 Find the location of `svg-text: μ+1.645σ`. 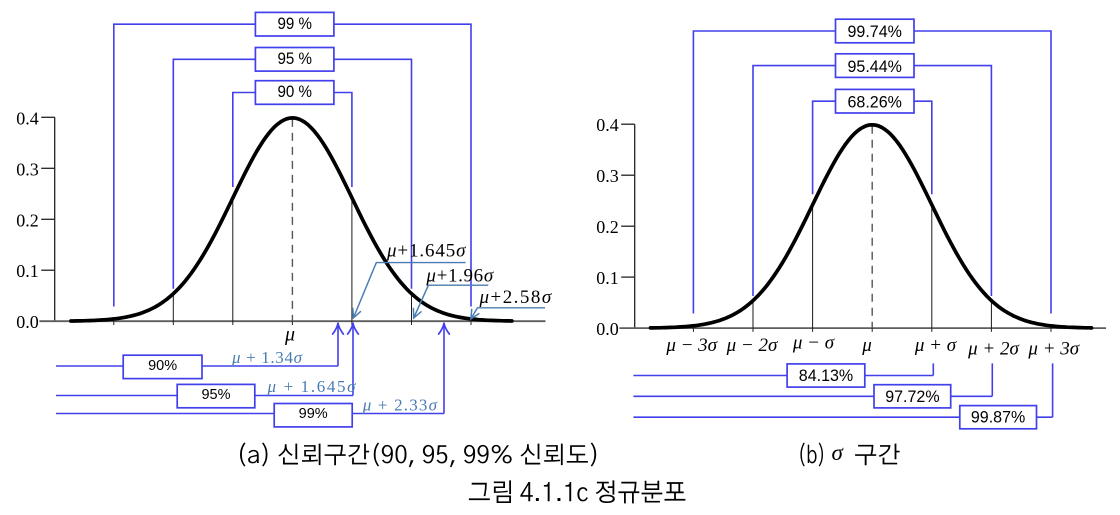

svg-text: μ+1.645σ is located at coordinates (426, 251).